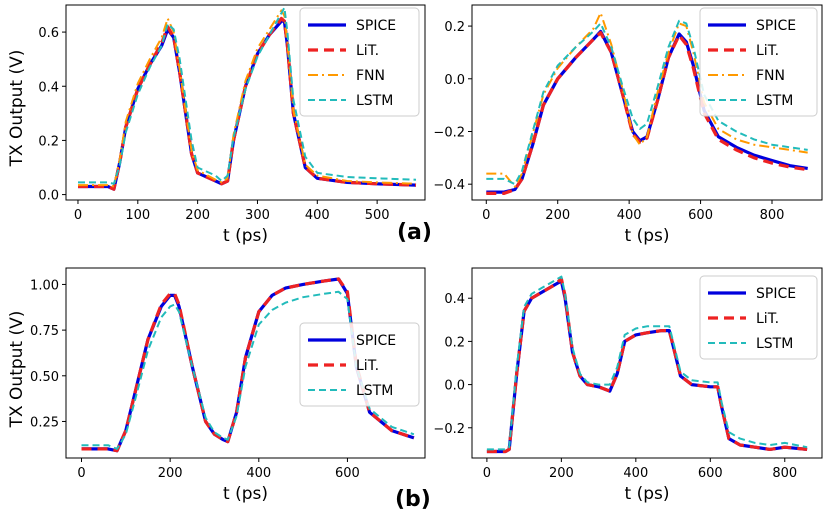 The width and height of the screenshot is (830, 518). What do you see at coordinates (414, 232) in the screenshot?
I see `panel-label-a: (a)` at bounding box center [414, 232].